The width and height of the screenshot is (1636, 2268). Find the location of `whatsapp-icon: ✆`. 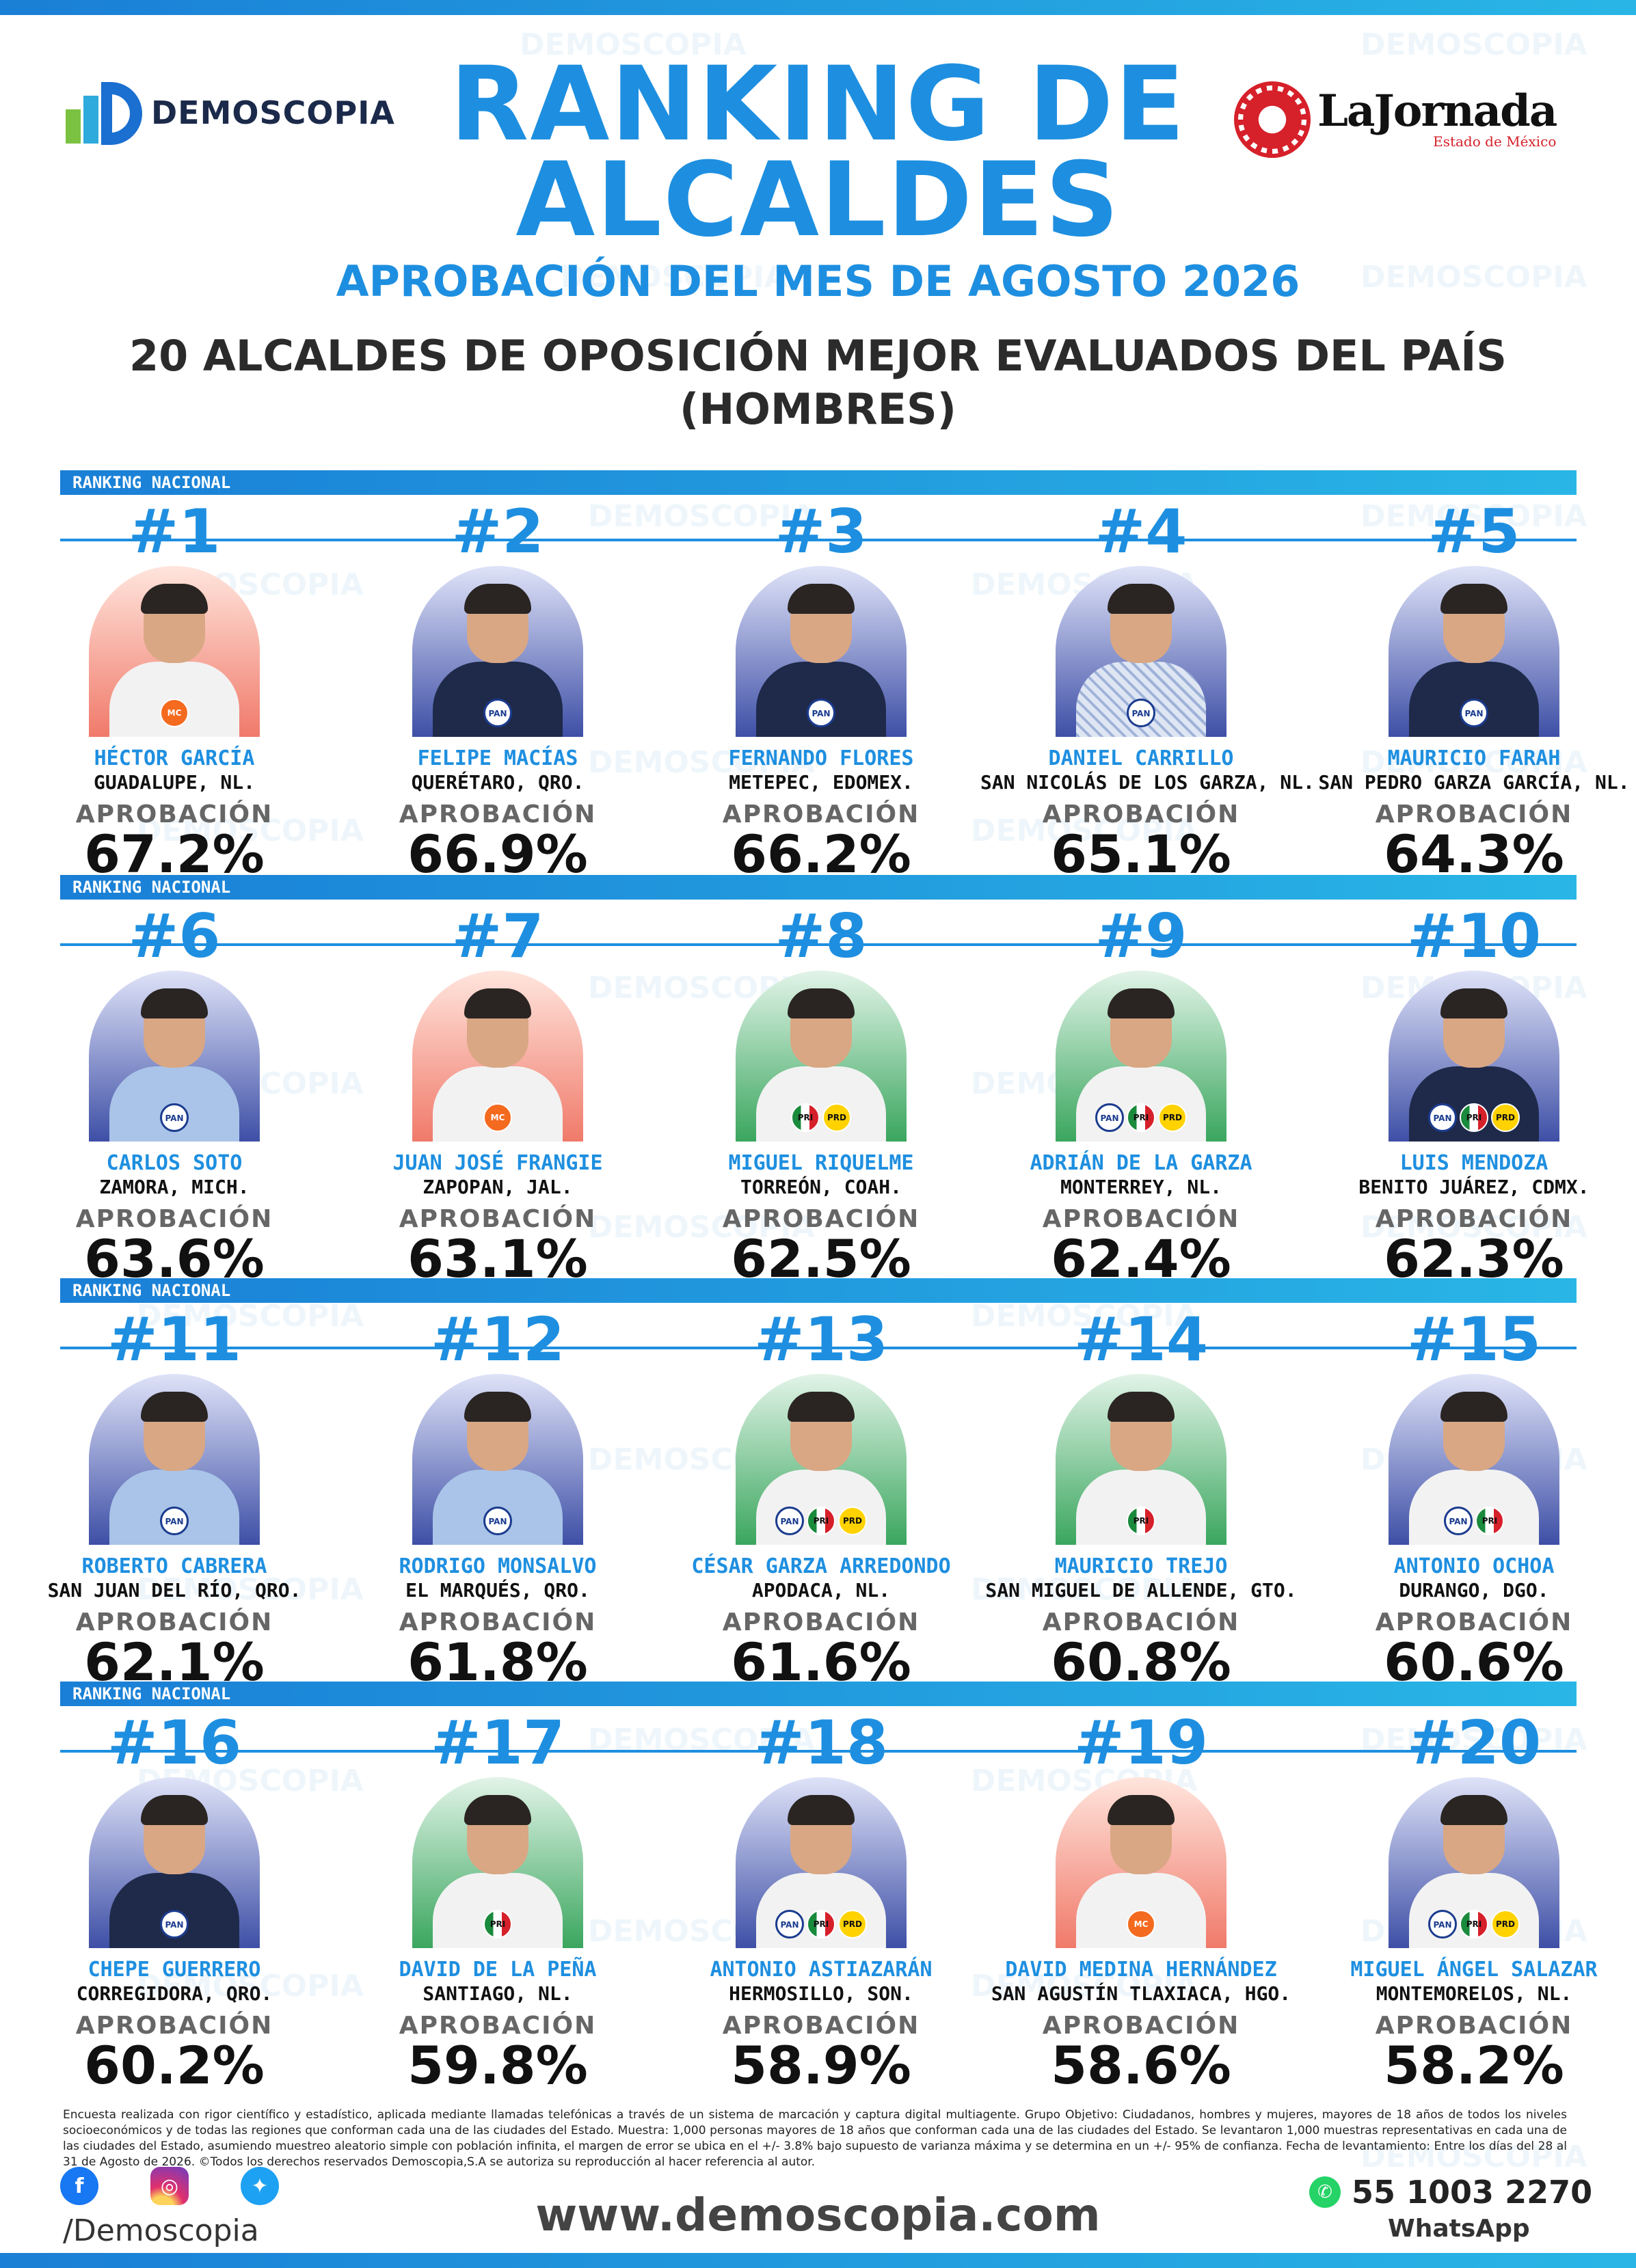

whatsapp-icon: ✆ is located at coordinates (1325, 2192).